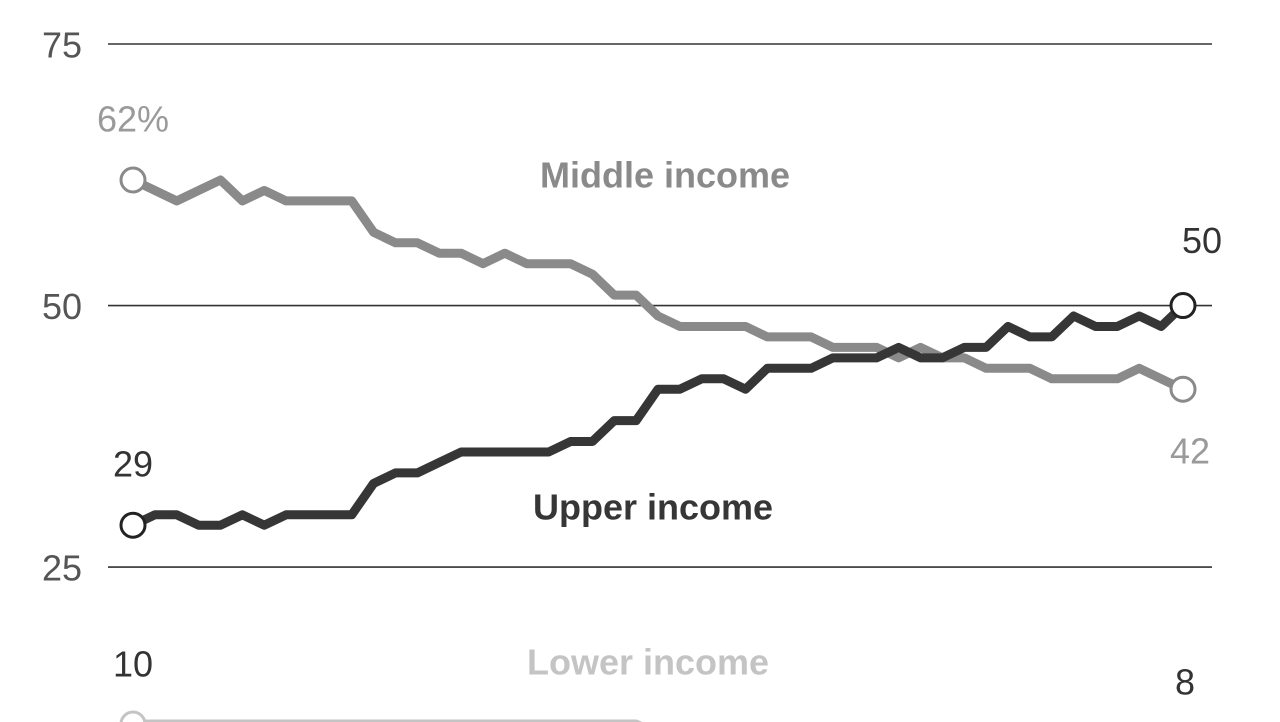 This screenshot has width=1280, height=722. Describe the element at coordinates (62, 306) in the screenshot. I see `y-tick-label: 50` at that location.